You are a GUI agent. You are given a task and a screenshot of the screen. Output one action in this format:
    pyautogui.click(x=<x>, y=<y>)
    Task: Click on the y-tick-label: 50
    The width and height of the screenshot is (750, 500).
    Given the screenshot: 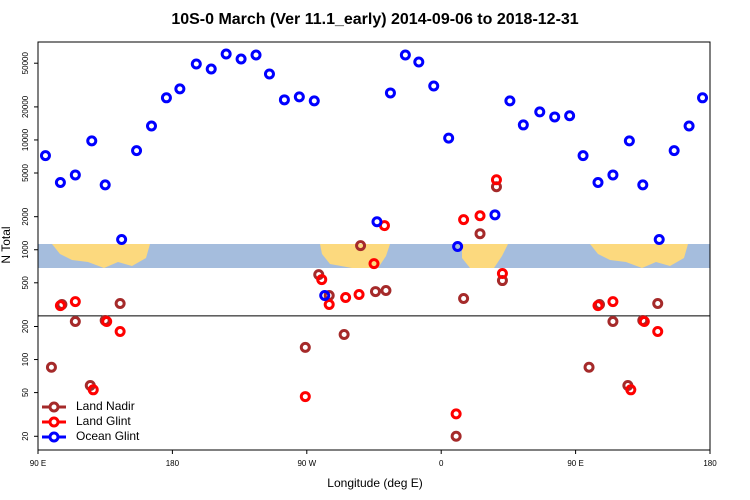 What is the action you would take?
    pyautogui.click(x=25, y=392)
    